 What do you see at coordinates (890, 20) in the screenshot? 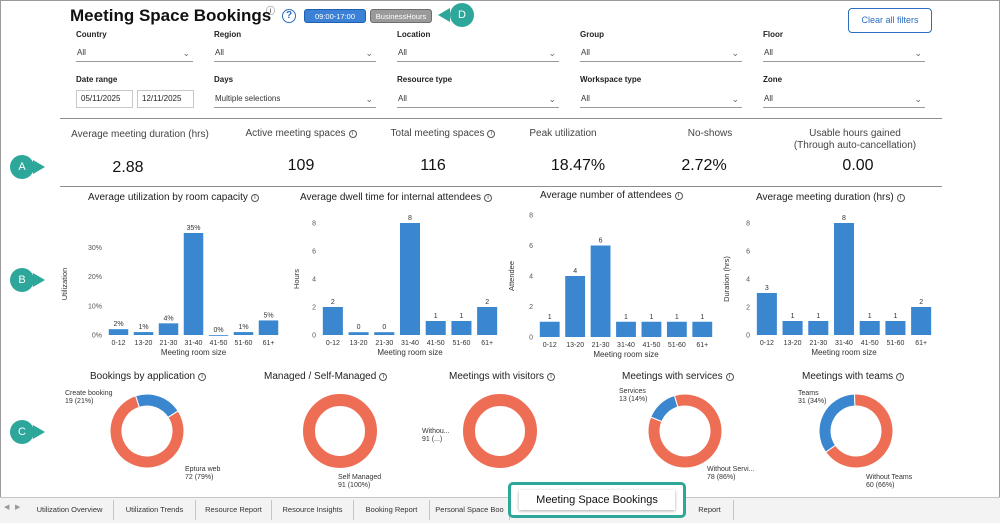
I see `clear-all-filters-button: Clear all filters` at bounding box center [890, 20].